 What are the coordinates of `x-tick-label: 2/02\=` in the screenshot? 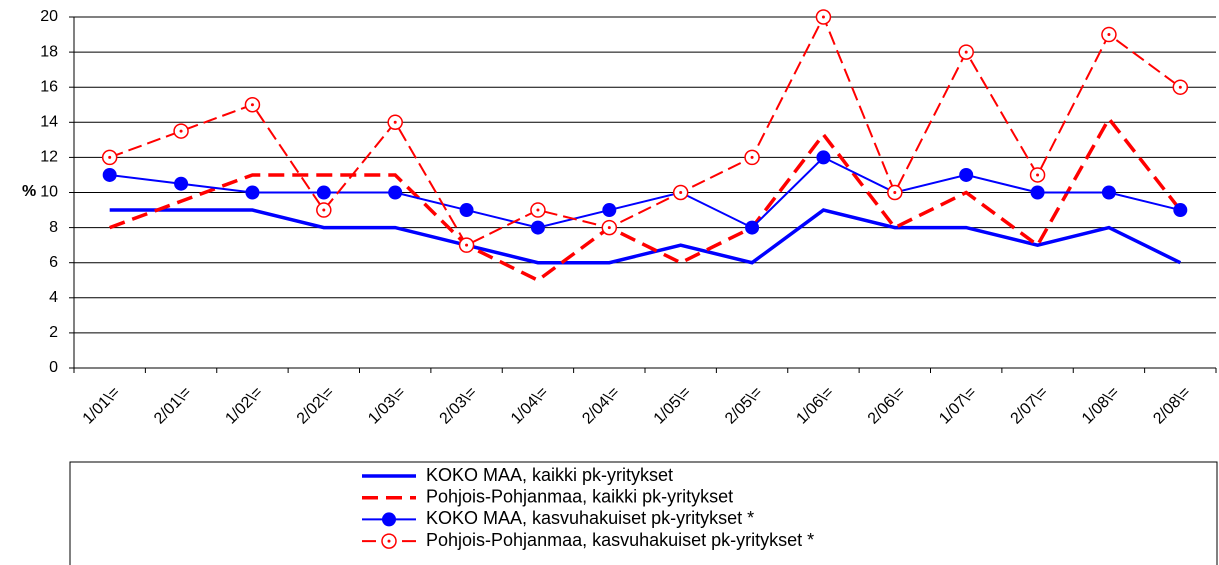 It's located at (316, 406).